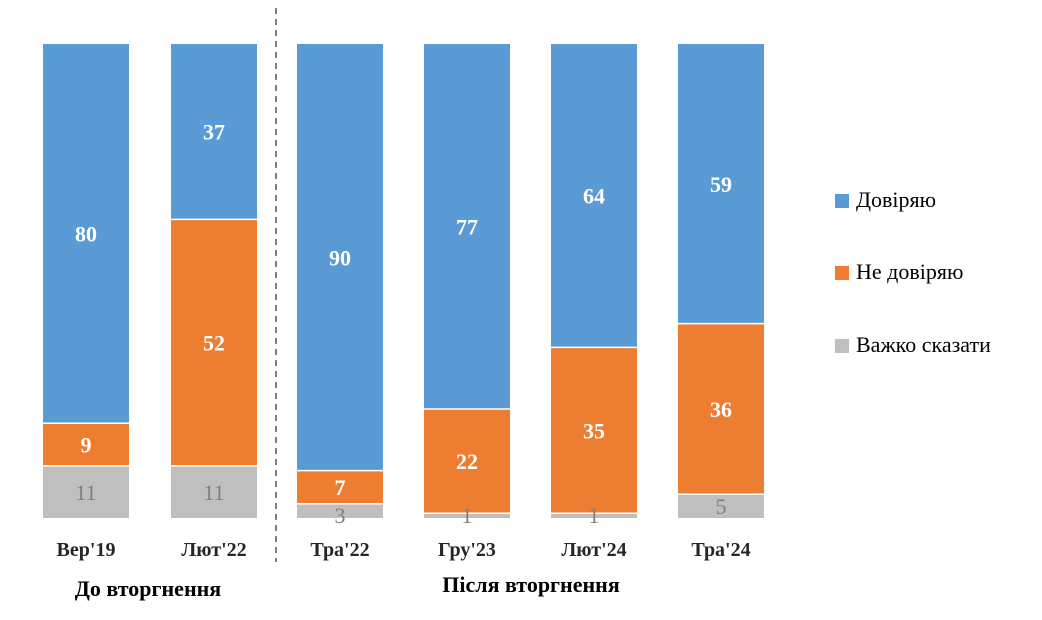 This screenshot has height=620, width=1042. Describe the element at coordinates (86, 550) in the screenshot. I see `category-label-0: Вер'19` at that location.